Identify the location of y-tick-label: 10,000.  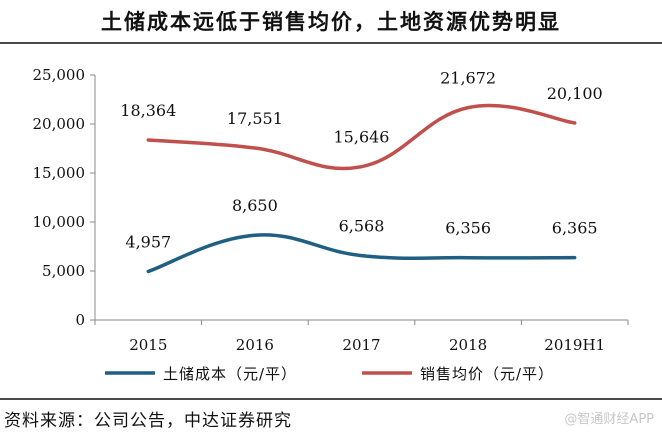
(59, 222).